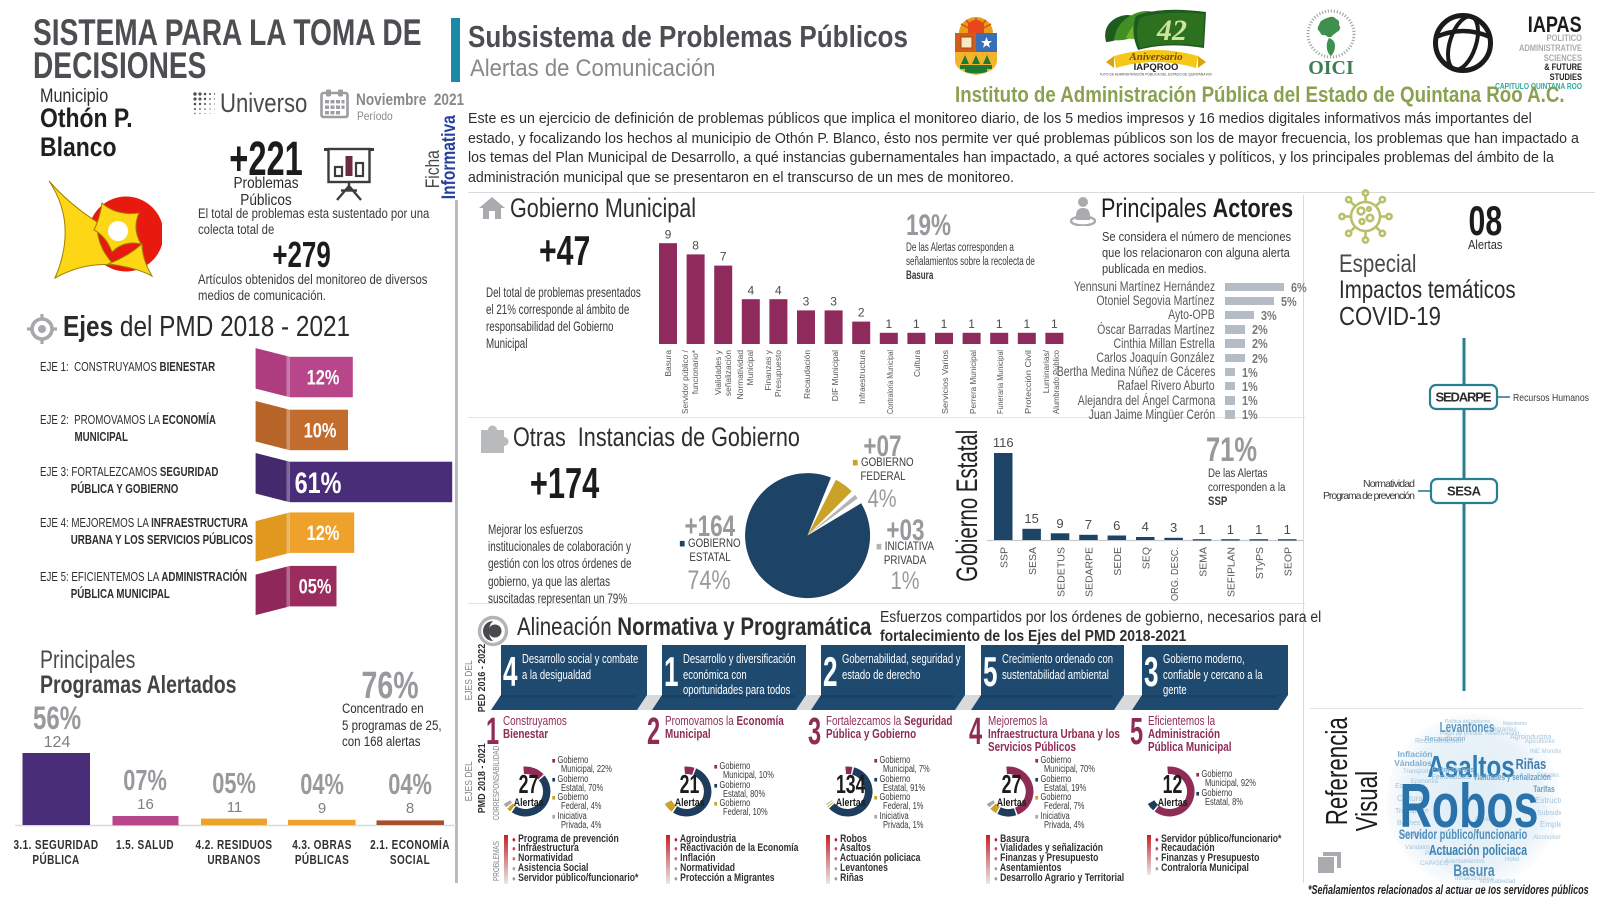  Describe the element at coordinates (1118, 561) in the screenshot. I see `svg-text: SEDE` at that location.